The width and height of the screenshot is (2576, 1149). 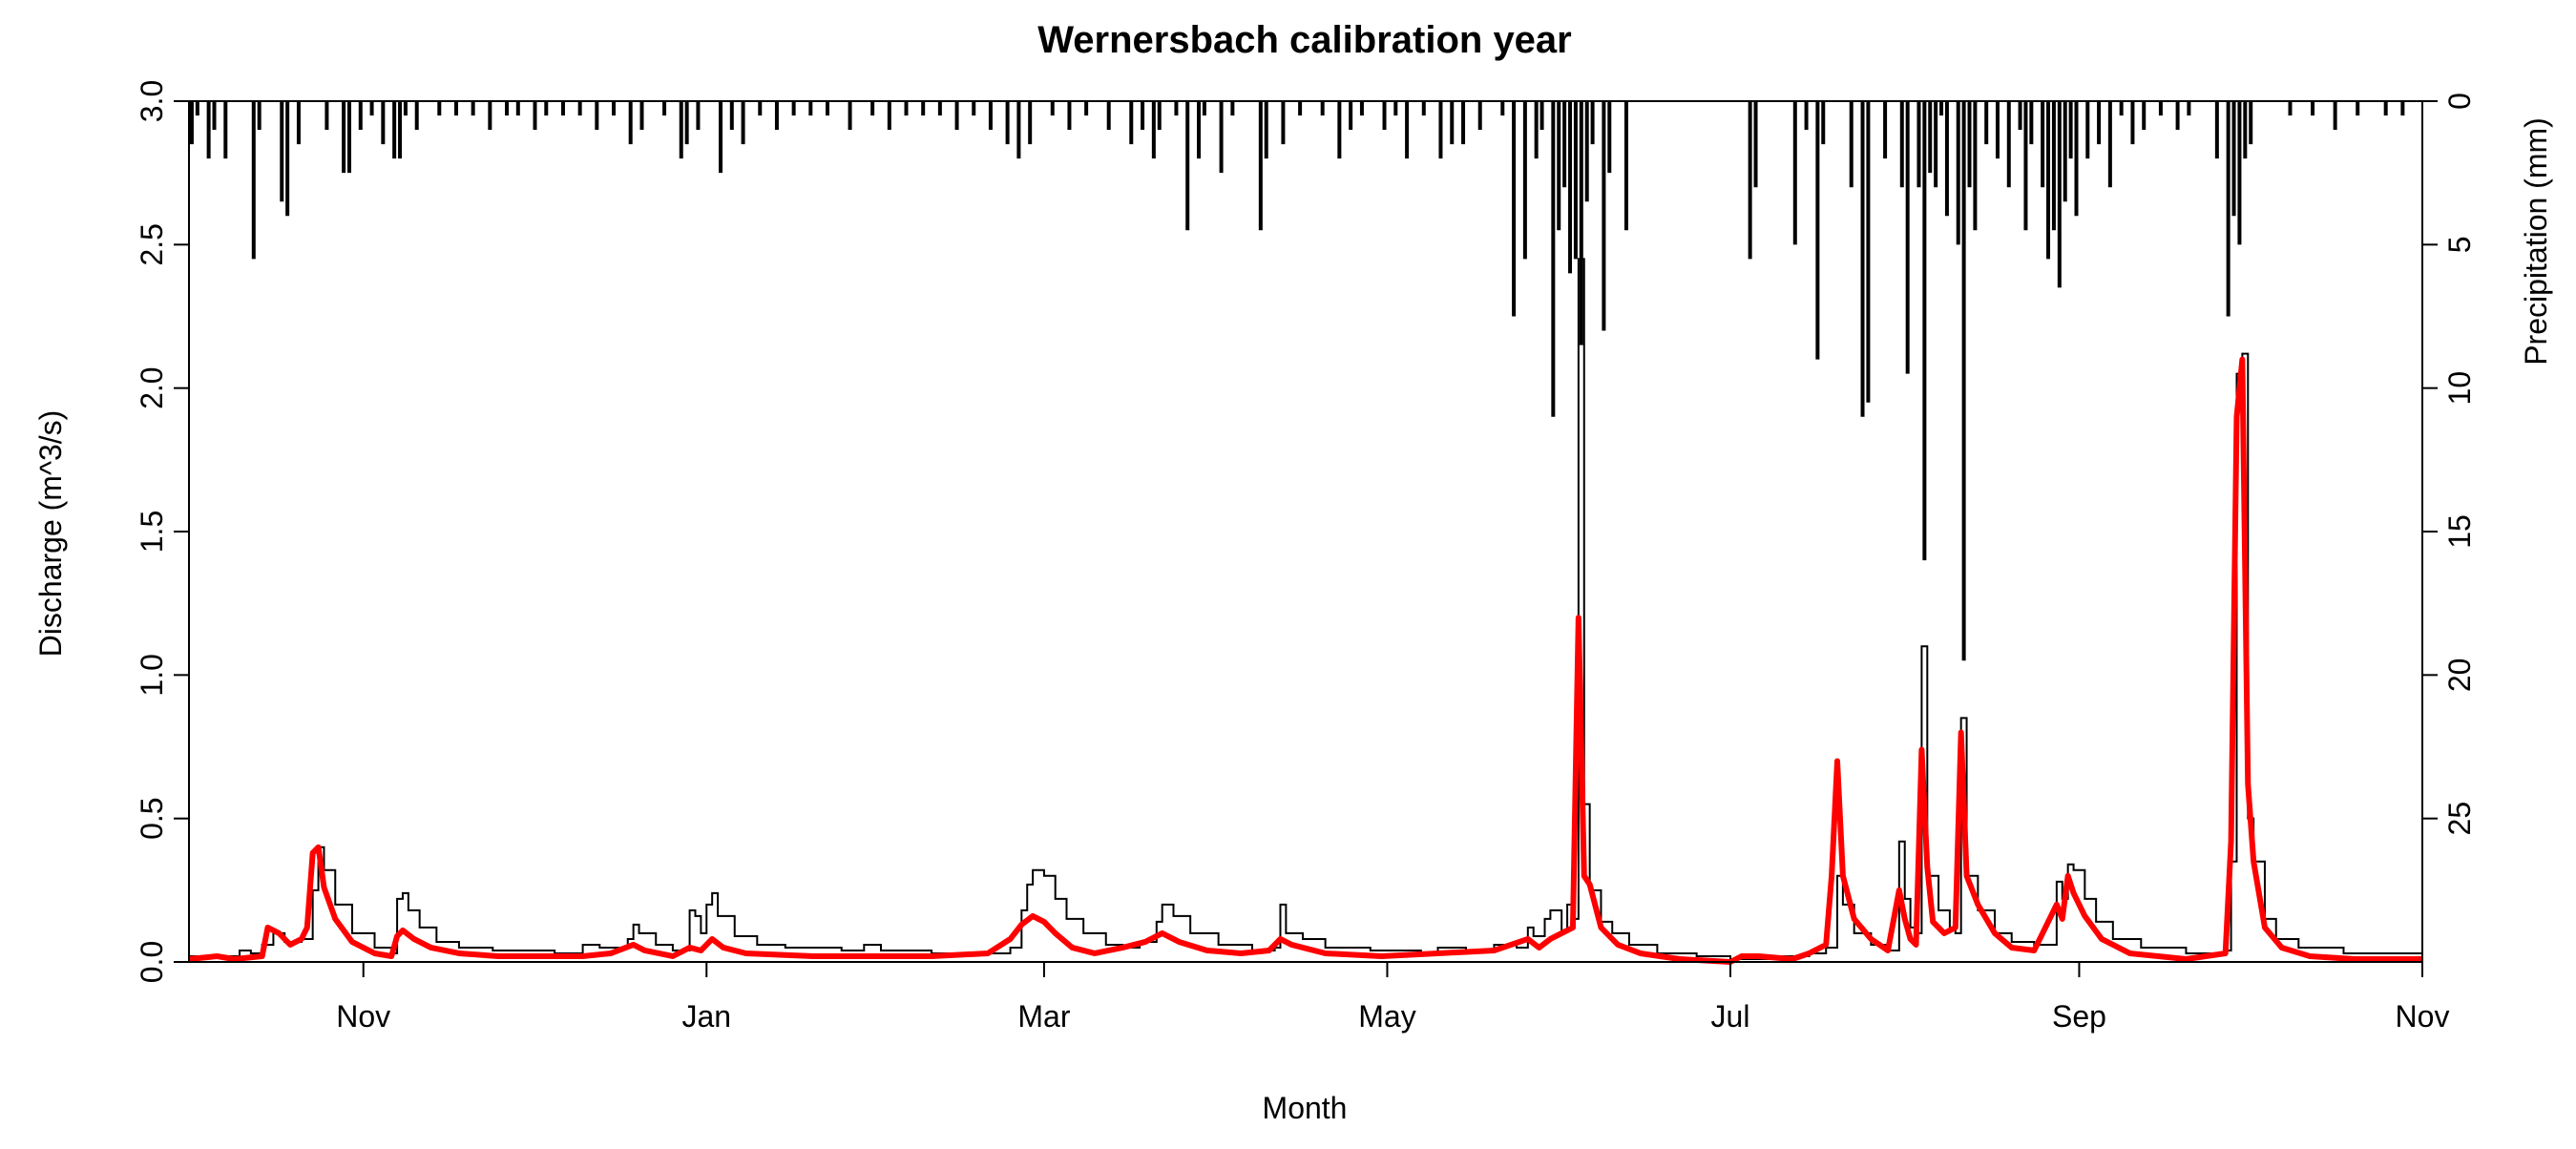 What do you see at coordinates (2459, 388) in the screenshot?
I see `y2-tick-label: 10` at bounding box center [2459, 388].